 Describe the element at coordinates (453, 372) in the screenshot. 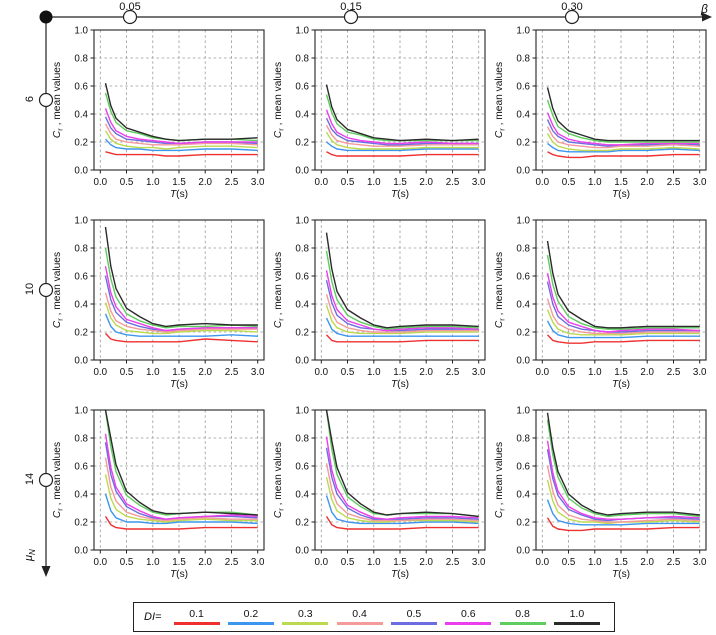

I see `x-tick-label: 2.5` at that location.